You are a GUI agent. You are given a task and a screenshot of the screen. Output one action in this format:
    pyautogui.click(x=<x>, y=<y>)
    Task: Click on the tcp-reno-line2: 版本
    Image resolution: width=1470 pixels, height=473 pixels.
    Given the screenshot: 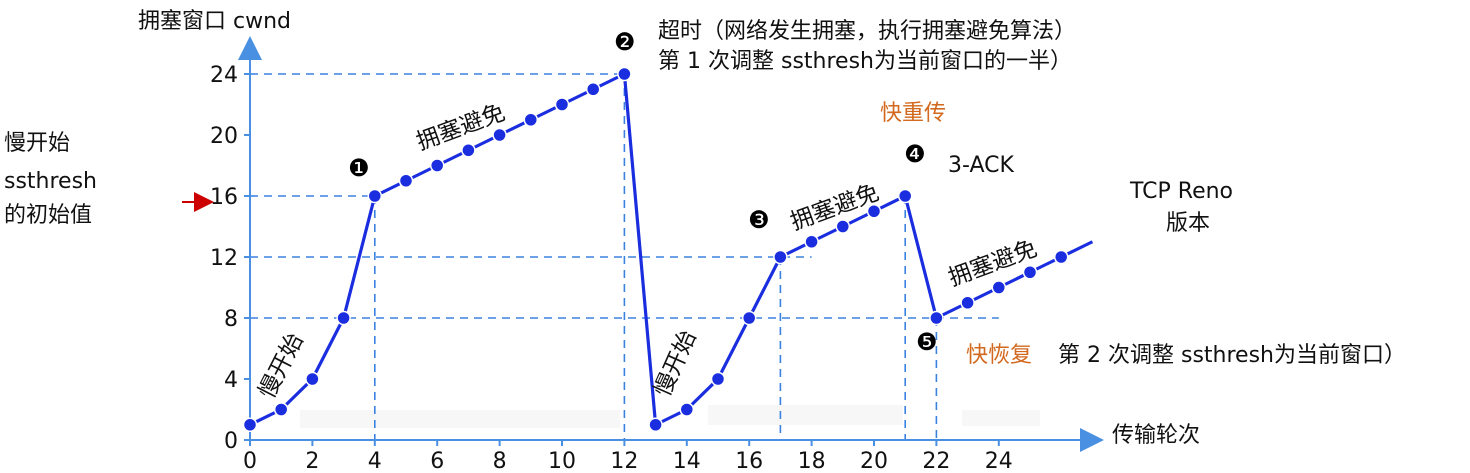 What is the action you would take?
    pyautogui.click(x=1188, y=223)
    